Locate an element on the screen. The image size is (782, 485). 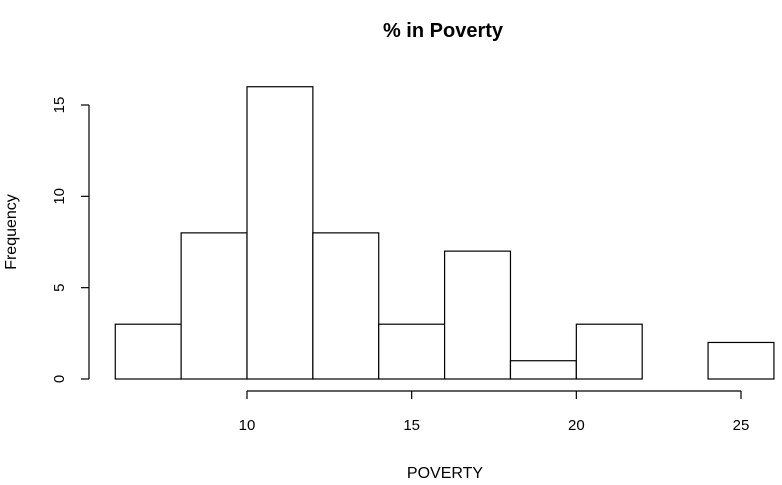
x-axis-label: POVERTY is located at coordinates (445, 473).